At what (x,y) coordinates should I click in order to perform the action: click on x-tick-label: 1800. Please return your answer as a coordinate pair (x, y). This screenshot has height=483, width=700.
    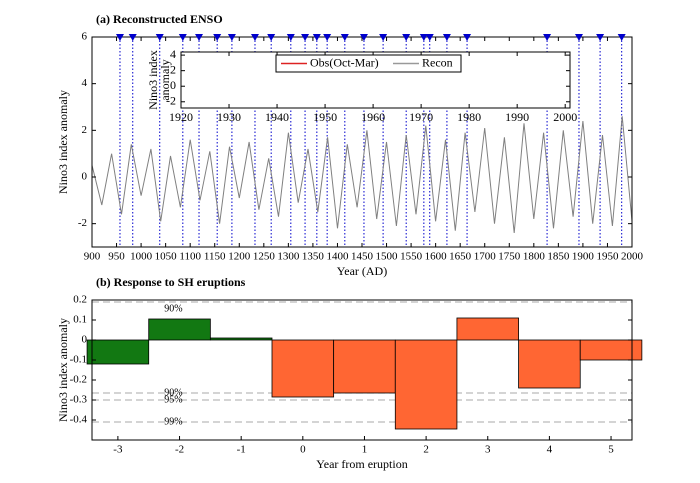
    Looking at the image, I should click on (534, 257).